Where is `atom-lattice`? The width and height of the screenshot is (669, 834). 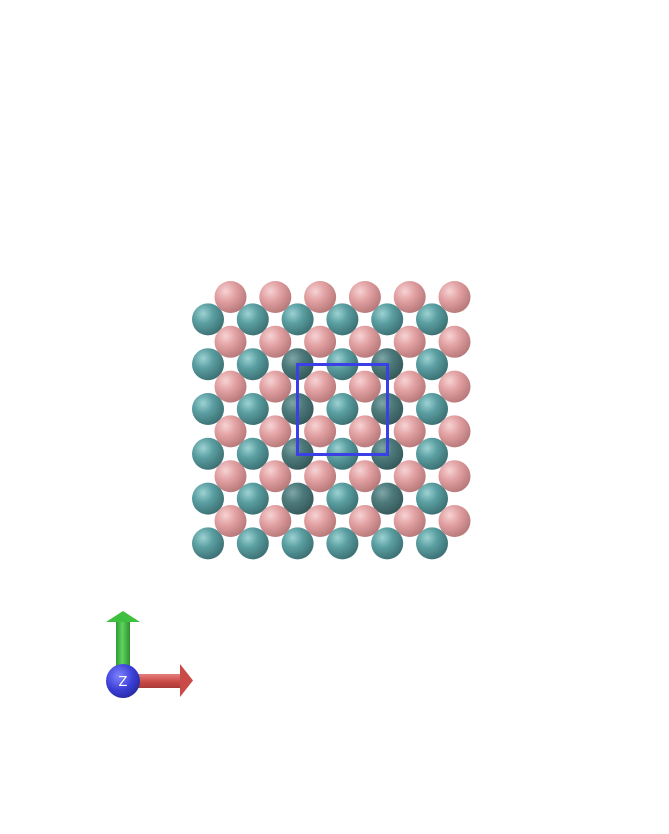 atom-lattice is located at coordinates (331, 420).